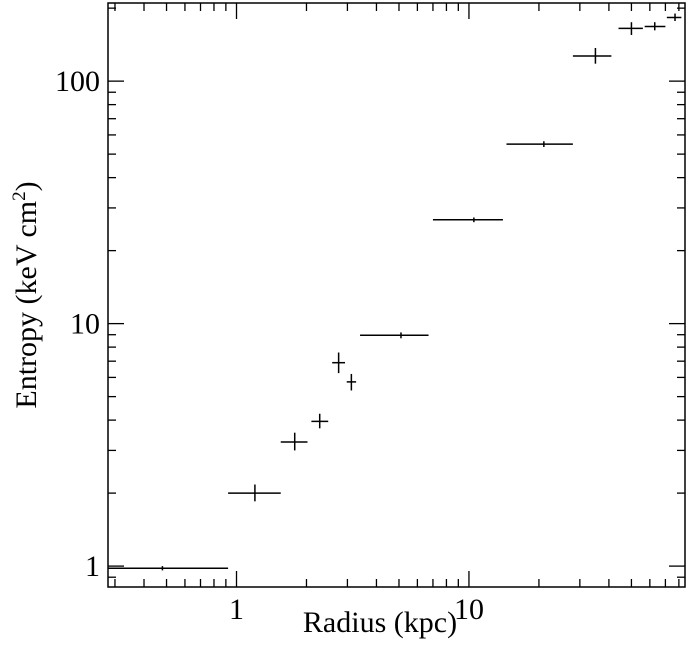  What do you see at coordinates (469, 609) in the screenshot?
I see `x-tick-label: 10` at bounding box center [469, 609].